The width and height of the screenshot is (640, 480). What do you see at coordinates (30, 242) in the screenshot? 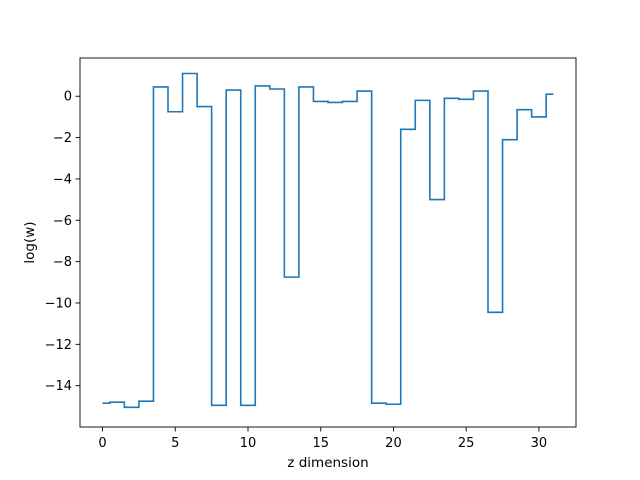
I see `y-axis-label: log(w)` at bounding box center [30, 242].